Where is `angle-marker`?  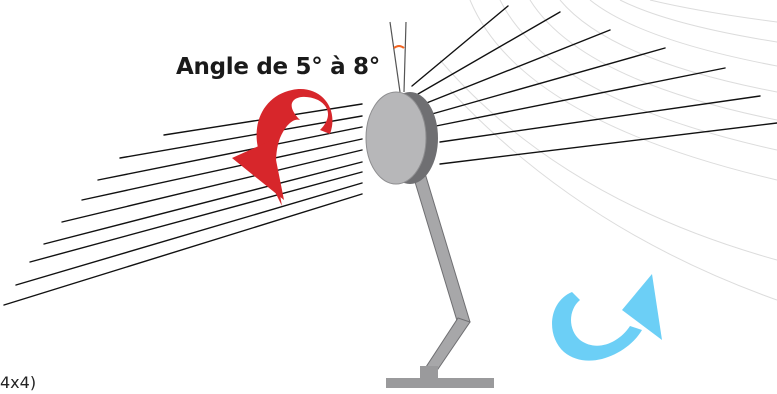 angle-marker is located at coordinates (398, 57).